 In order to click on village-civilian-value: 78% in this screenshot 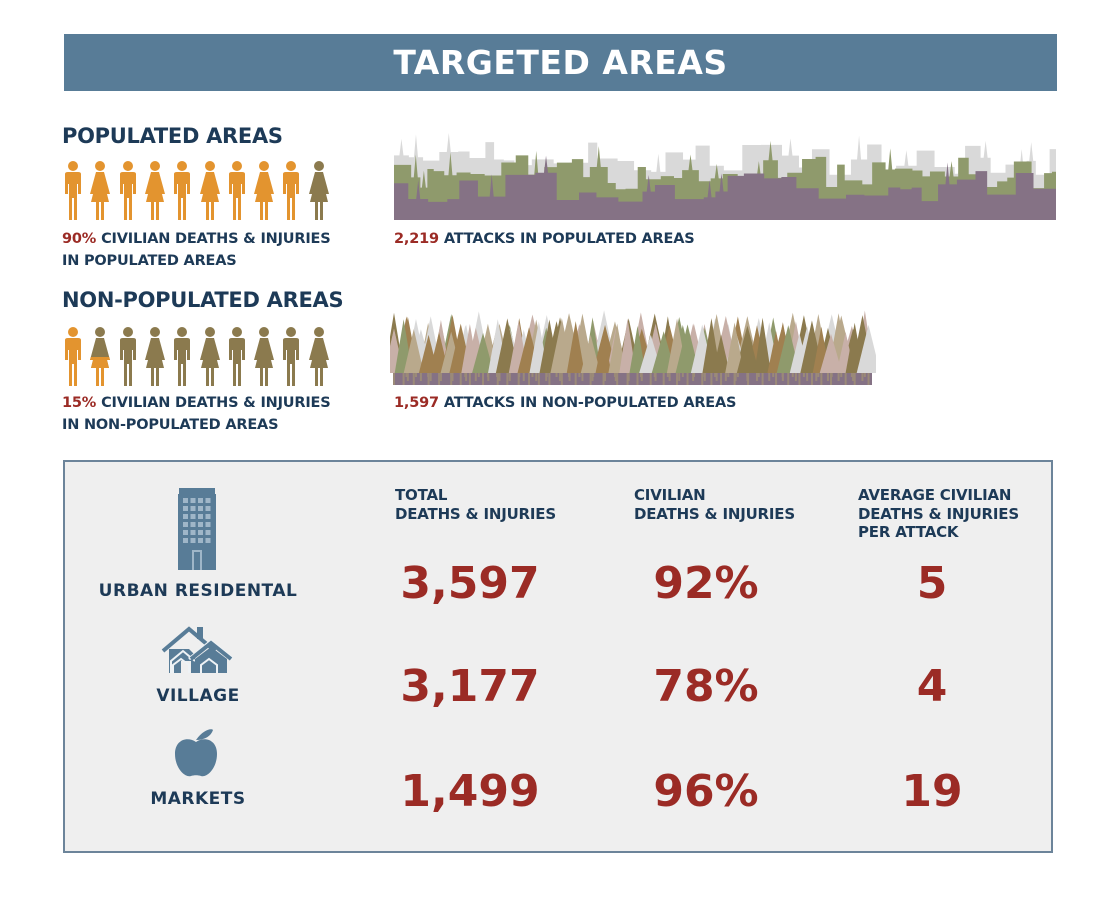, I will do `click(706, 686)`.